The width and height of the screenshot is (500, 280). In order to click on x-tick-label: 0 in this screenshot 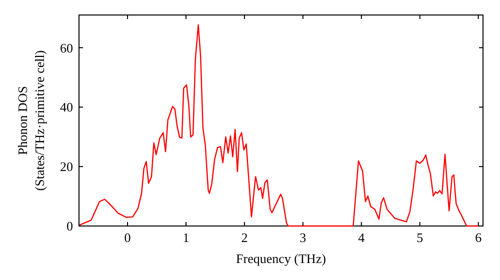, I will do `click(127, 237)`.